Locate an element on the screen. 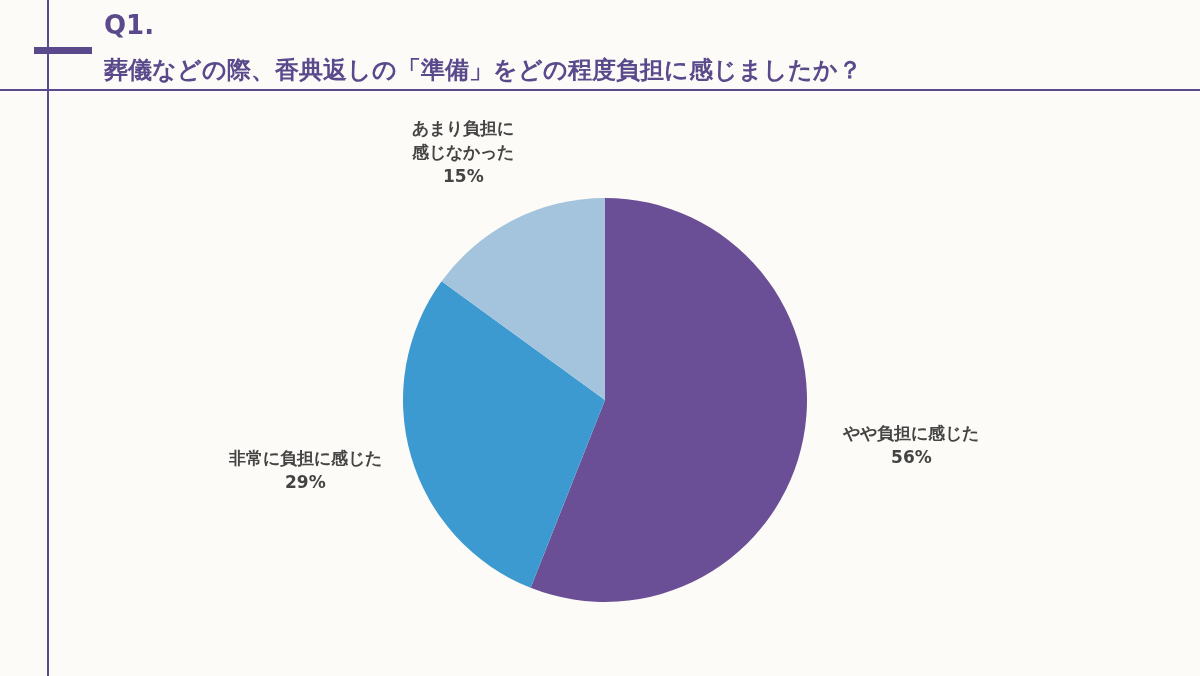  data-label: 29% is located at coordinates (305, 481).